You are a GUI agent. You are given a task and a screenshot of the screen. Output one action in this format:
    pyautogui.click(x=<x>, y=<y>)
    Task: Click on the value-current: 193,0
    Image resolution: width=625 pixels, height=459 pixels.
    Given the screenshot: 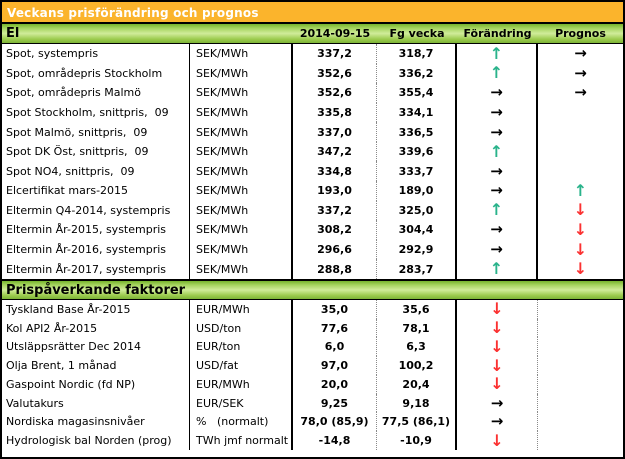 What is the action you would take?
    pyautogui.click(x=335, y=191)
    